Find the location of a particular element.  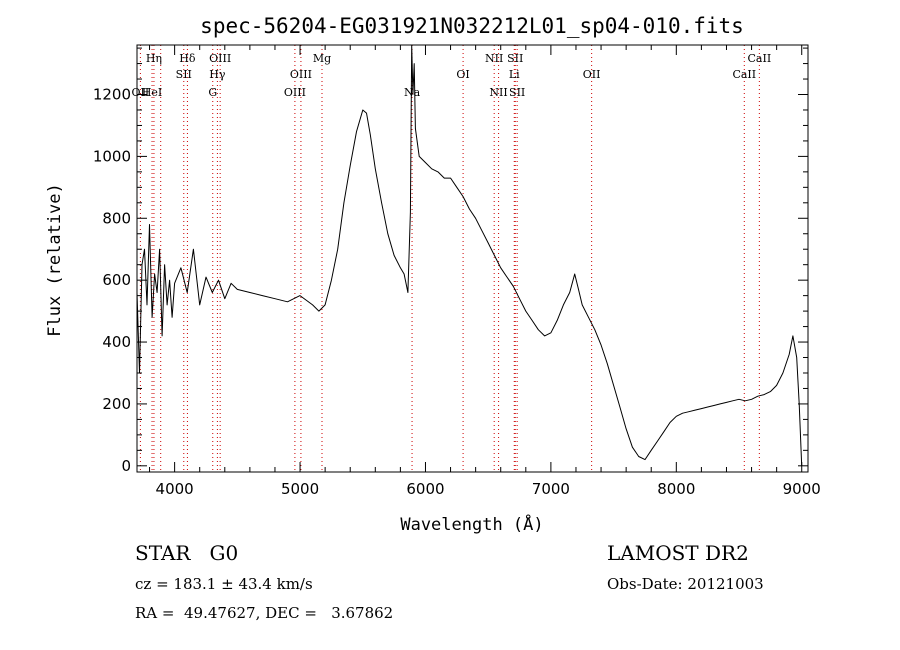

line-label-2: Hη is located at coordinates (154, 58).